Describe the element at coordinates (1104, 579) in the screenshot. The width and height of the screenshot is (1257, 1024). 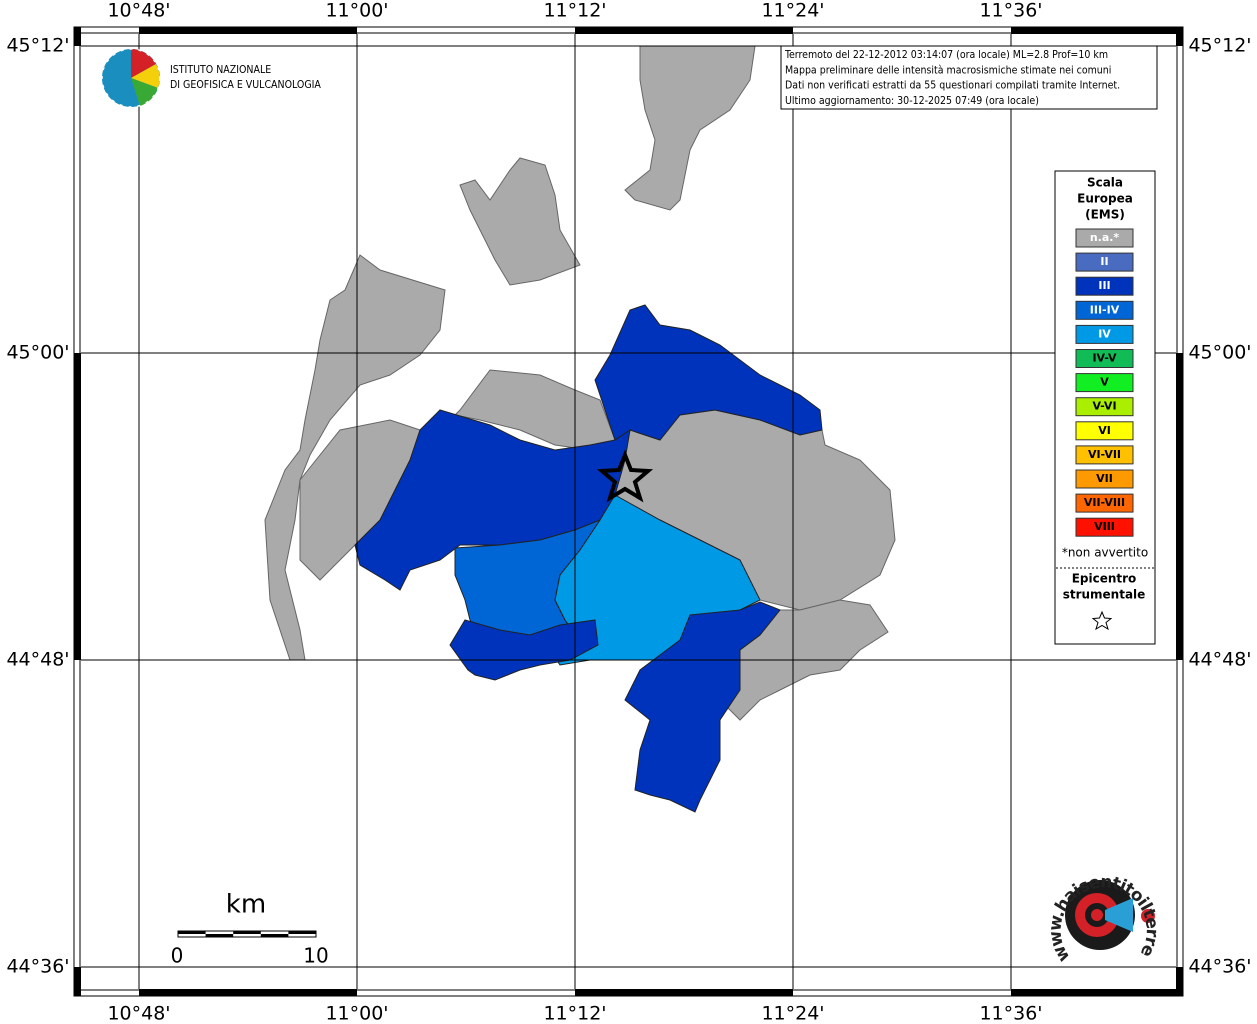
I see `legend-epicenter: Epicentro` at that location.